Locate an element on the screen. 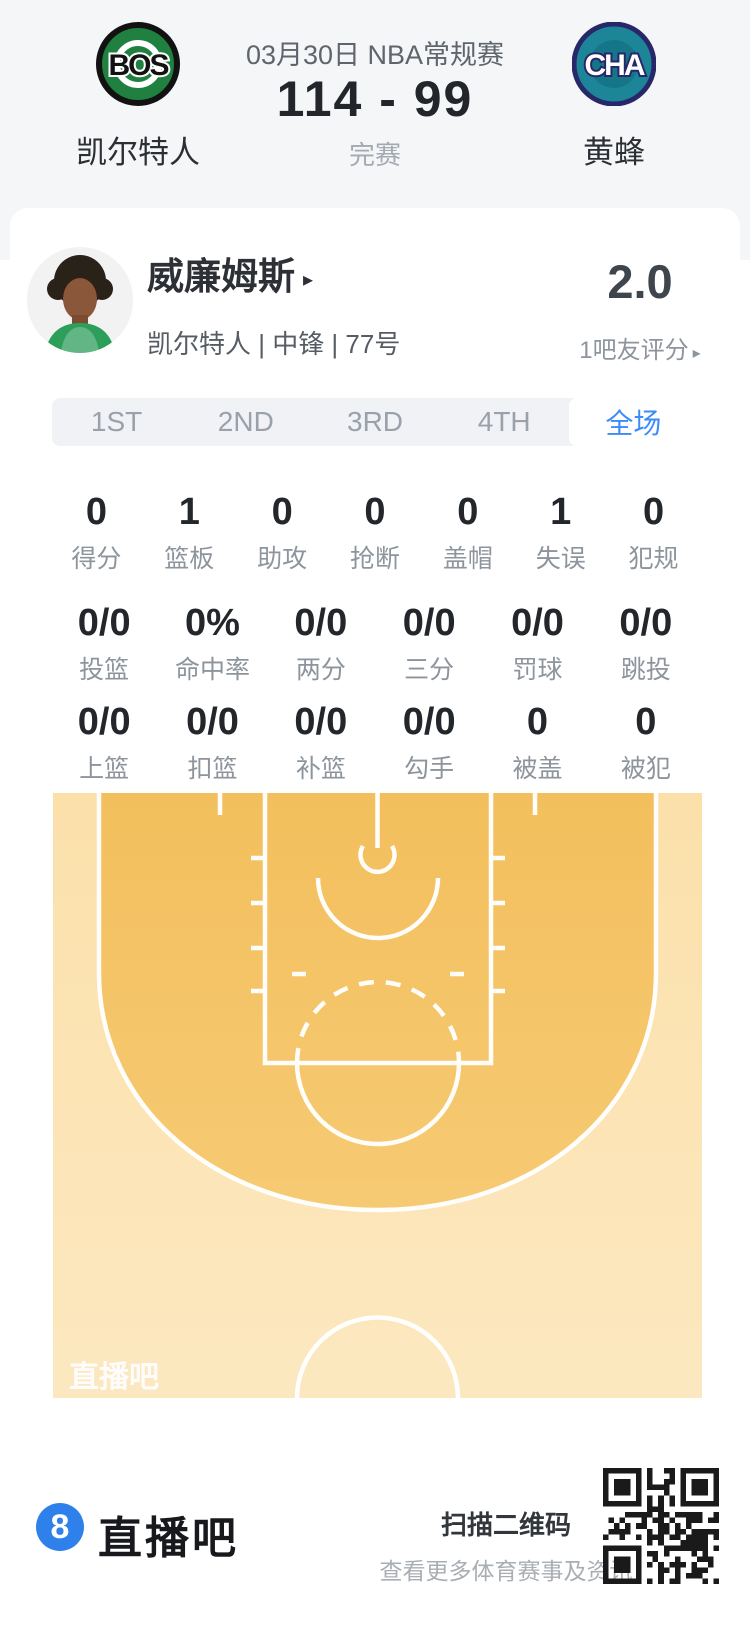  brand-name: 直播吧 is located at coordinates (168, 1538).